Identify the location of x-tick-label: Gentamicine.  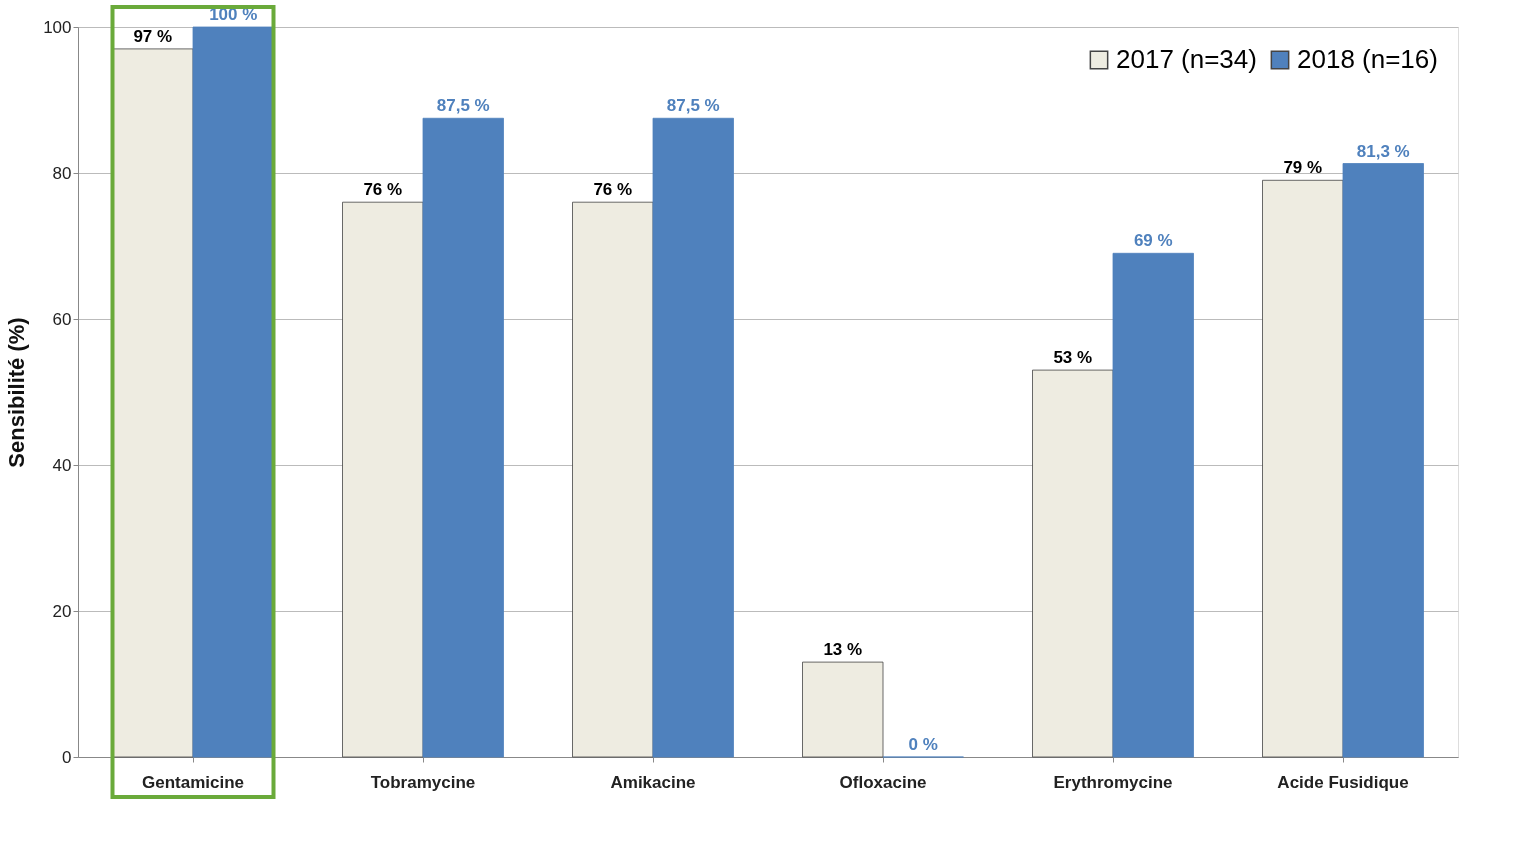
(193, 782).